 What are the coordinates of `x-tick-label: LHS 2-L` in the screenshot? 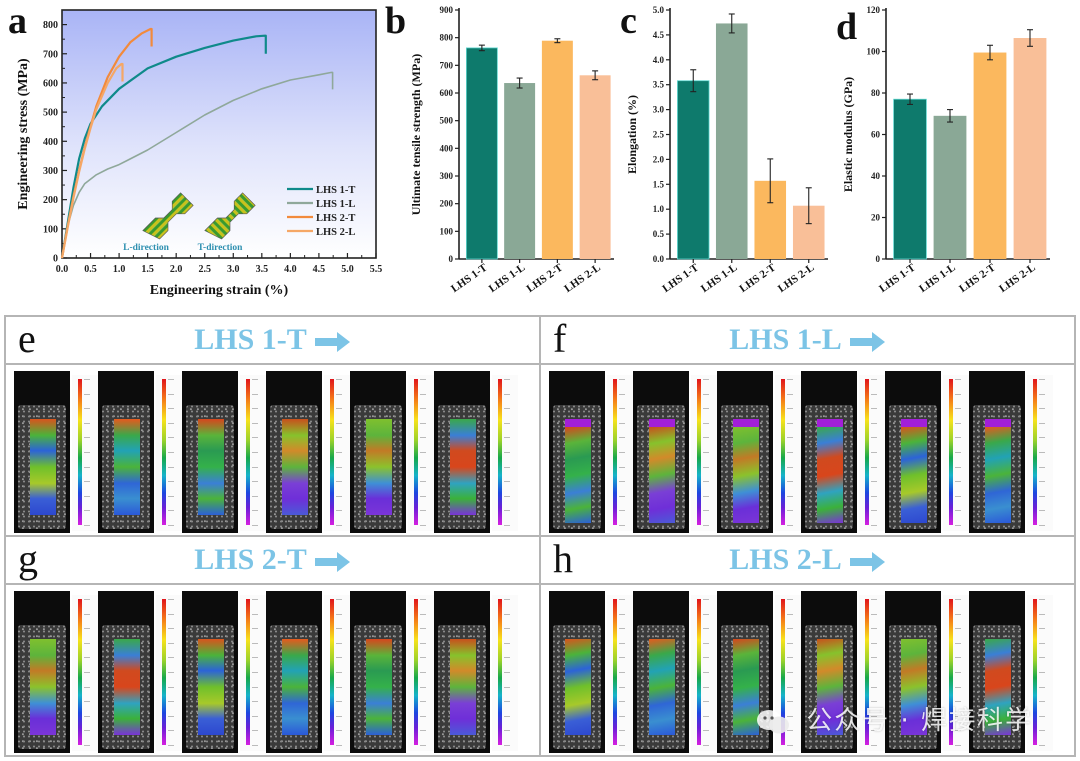 It's located at (796, 278).